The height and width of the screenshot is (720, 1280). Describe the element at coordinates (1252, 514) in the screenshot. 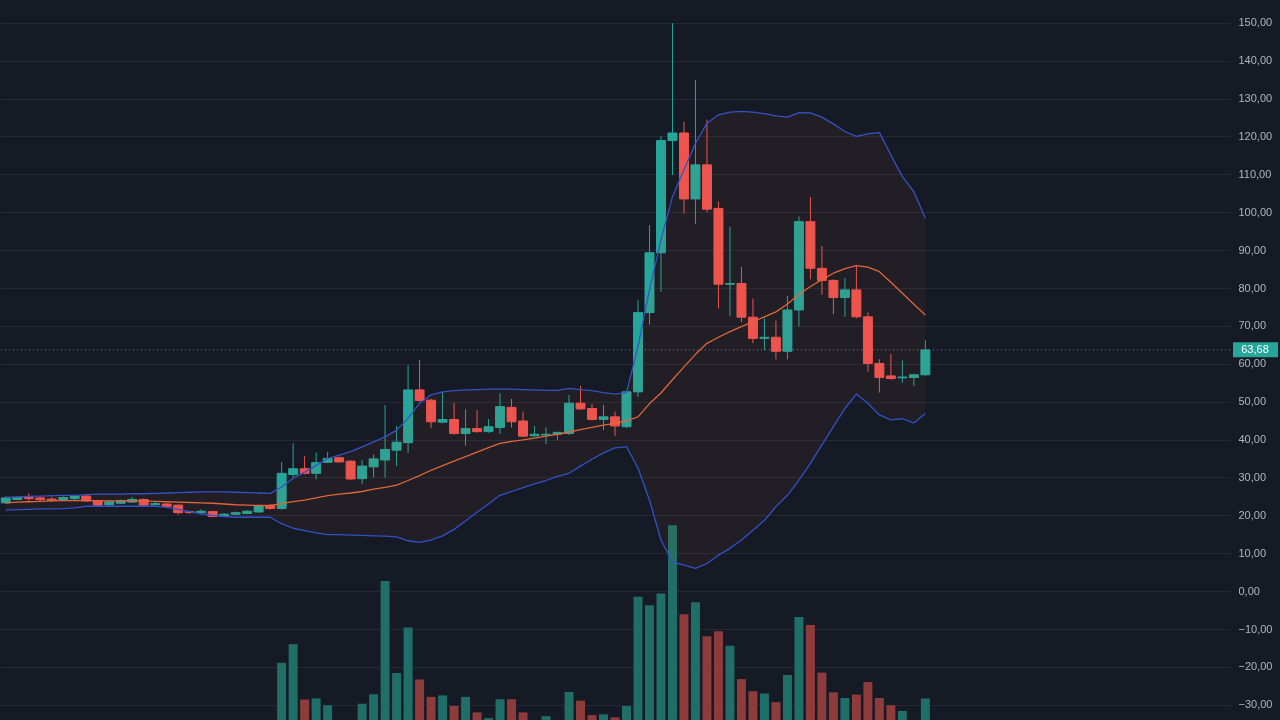

I see `y-tick-label: 20,00` at that location.